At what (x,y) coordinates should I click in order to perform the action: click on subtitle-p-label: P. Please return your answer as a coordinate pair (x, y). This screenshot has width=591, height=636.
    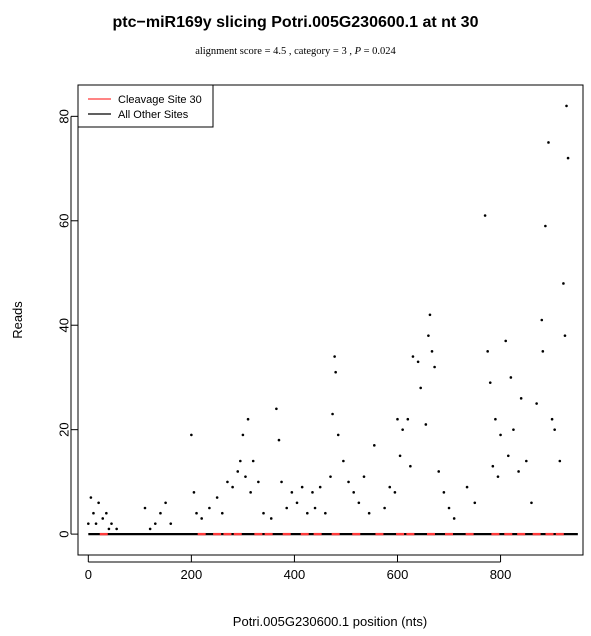
    Looking at the image, I should click on (357, 51).